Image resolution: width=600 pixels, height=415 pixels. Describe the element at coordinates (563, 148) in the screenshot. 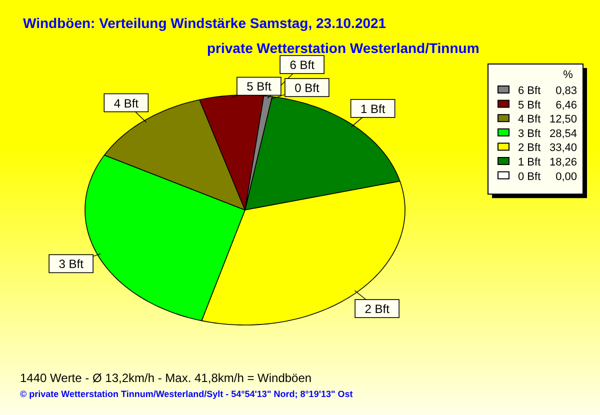

I see `data-label: 33,40` at that location.